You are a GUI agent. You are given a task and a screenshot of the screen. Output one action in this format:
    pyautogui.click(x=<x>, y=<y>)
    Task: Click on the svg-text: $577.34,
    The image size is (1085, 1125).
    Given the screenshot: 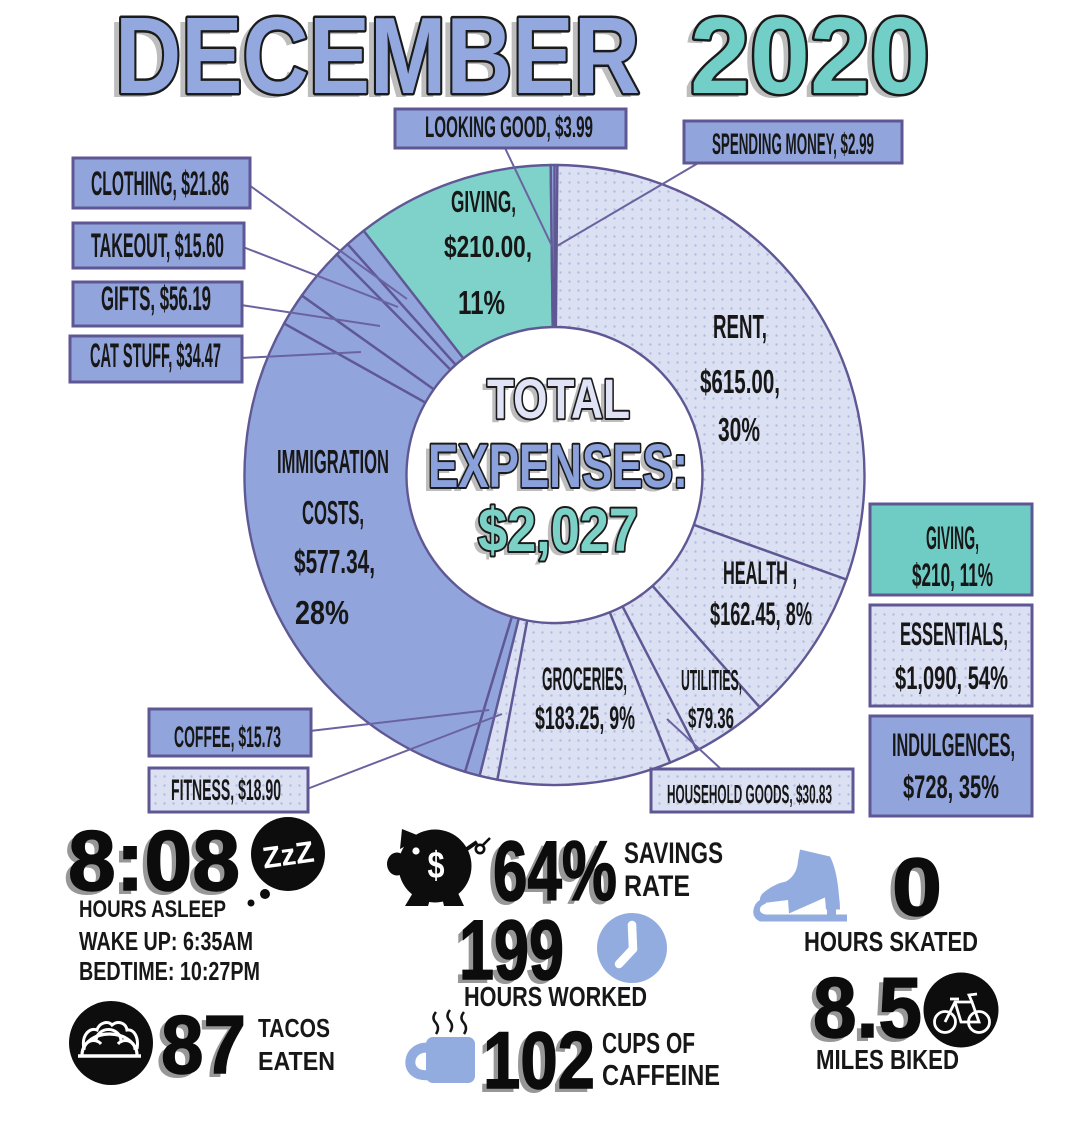 What is the action you would take?
    pyautogui.click(x=334, y=561)
    